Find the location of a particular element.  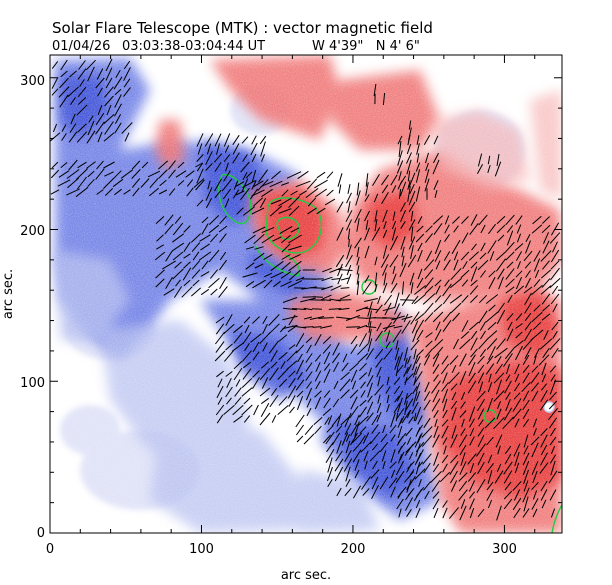

y-tick-label: 0 is located at coordinates (41, 533).